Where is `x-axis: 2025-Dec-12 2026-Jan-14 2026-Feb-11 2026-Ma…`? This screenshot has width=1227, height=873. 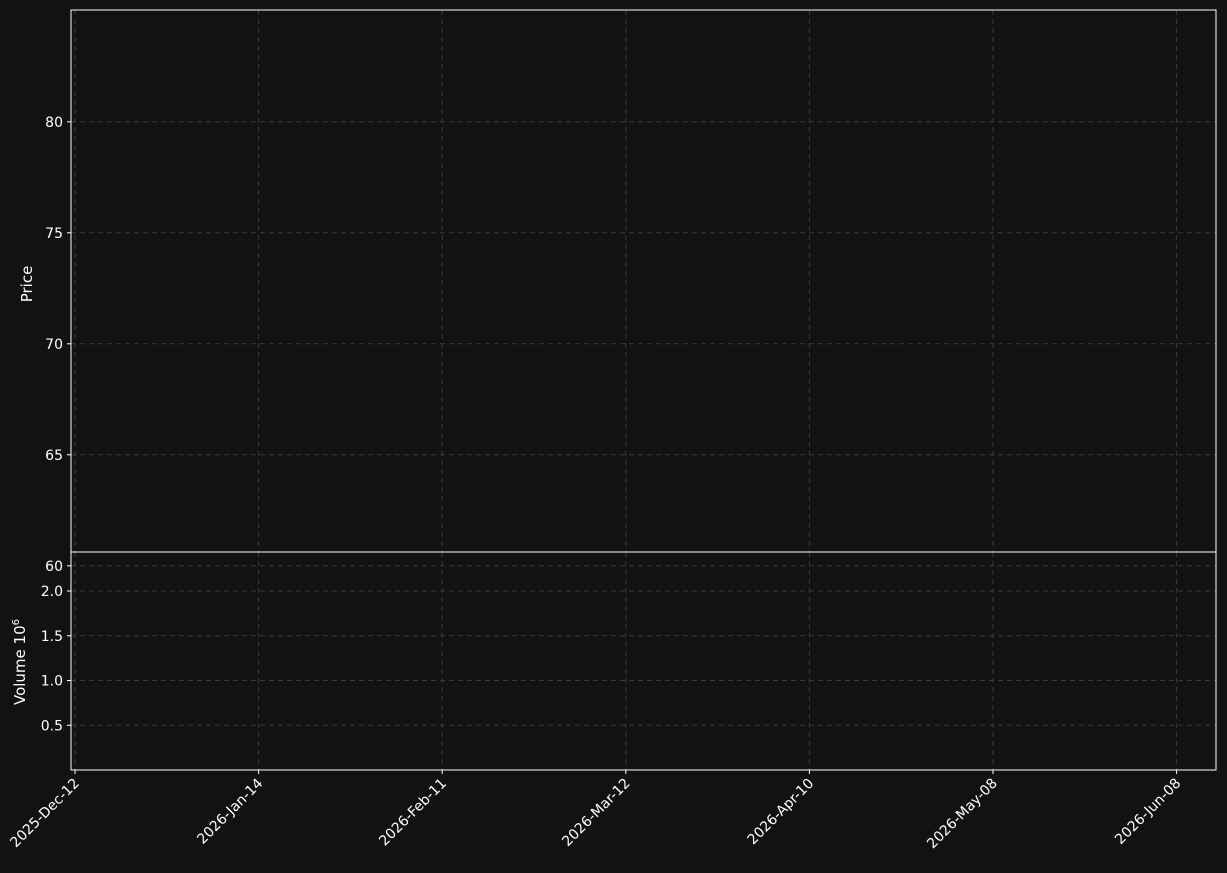
x-axis: 2025-Dec-12 2026-Jan-14 2026-Feb-11 2026-Ma… is located at coordinates (595, 811).